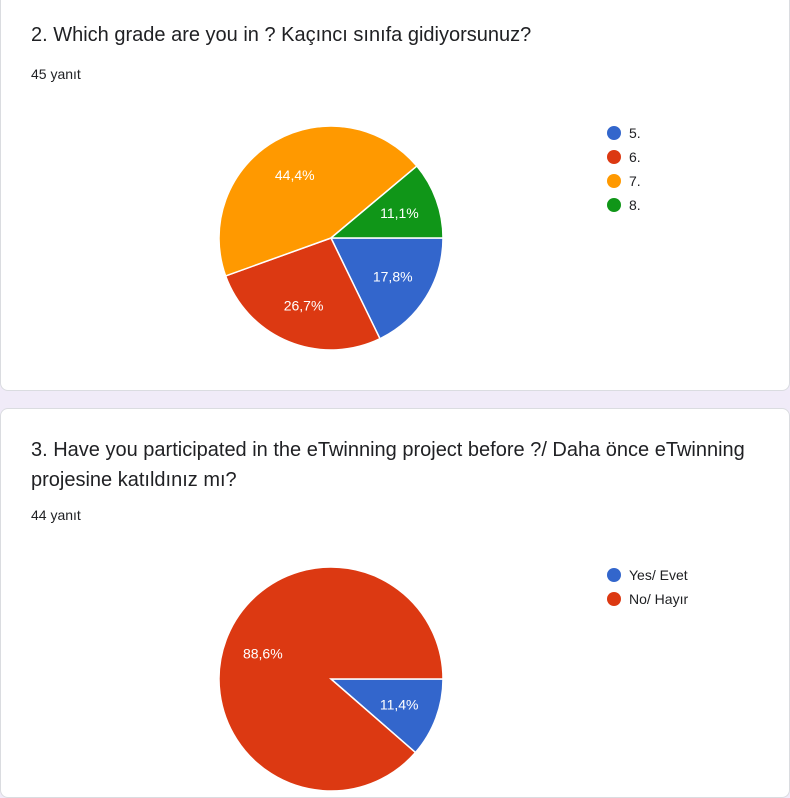  I want to click on legend-item: 7., so click(624, 181).